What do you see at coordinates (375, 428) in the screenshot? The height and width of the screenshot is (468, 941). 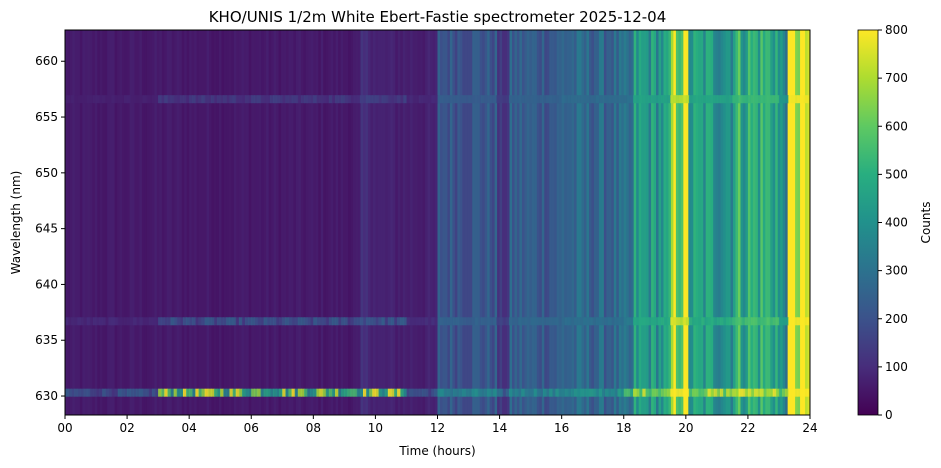 I see `x-tick-label: 10` at bounding box center [375, 428].